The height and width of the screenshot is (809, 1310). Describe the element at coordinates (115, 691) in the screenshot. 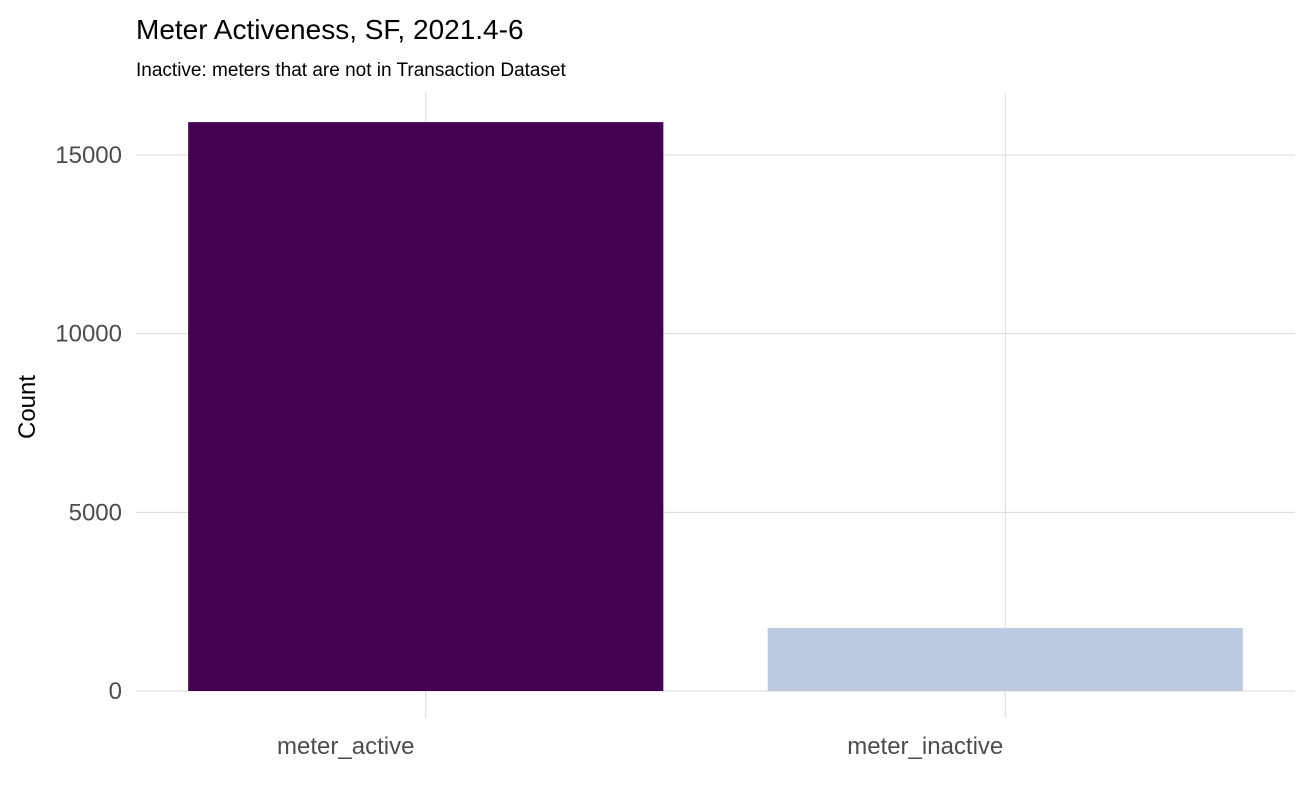

I see `y-tick-label: 0` at that location.